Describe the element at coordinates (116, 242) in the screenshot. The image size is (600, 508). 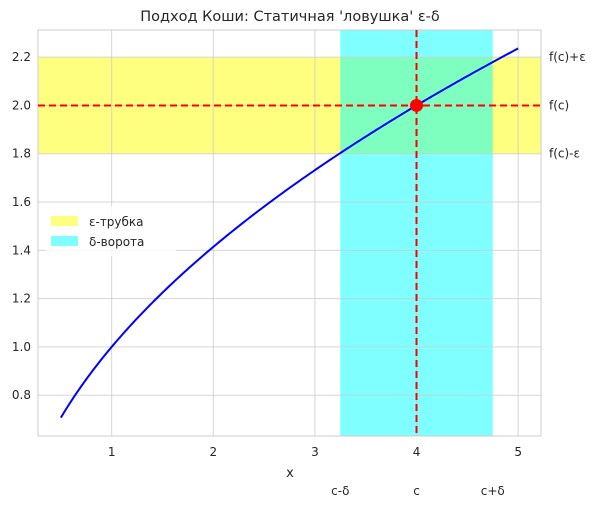
I see `legend-label: δ-ворота` at that location.